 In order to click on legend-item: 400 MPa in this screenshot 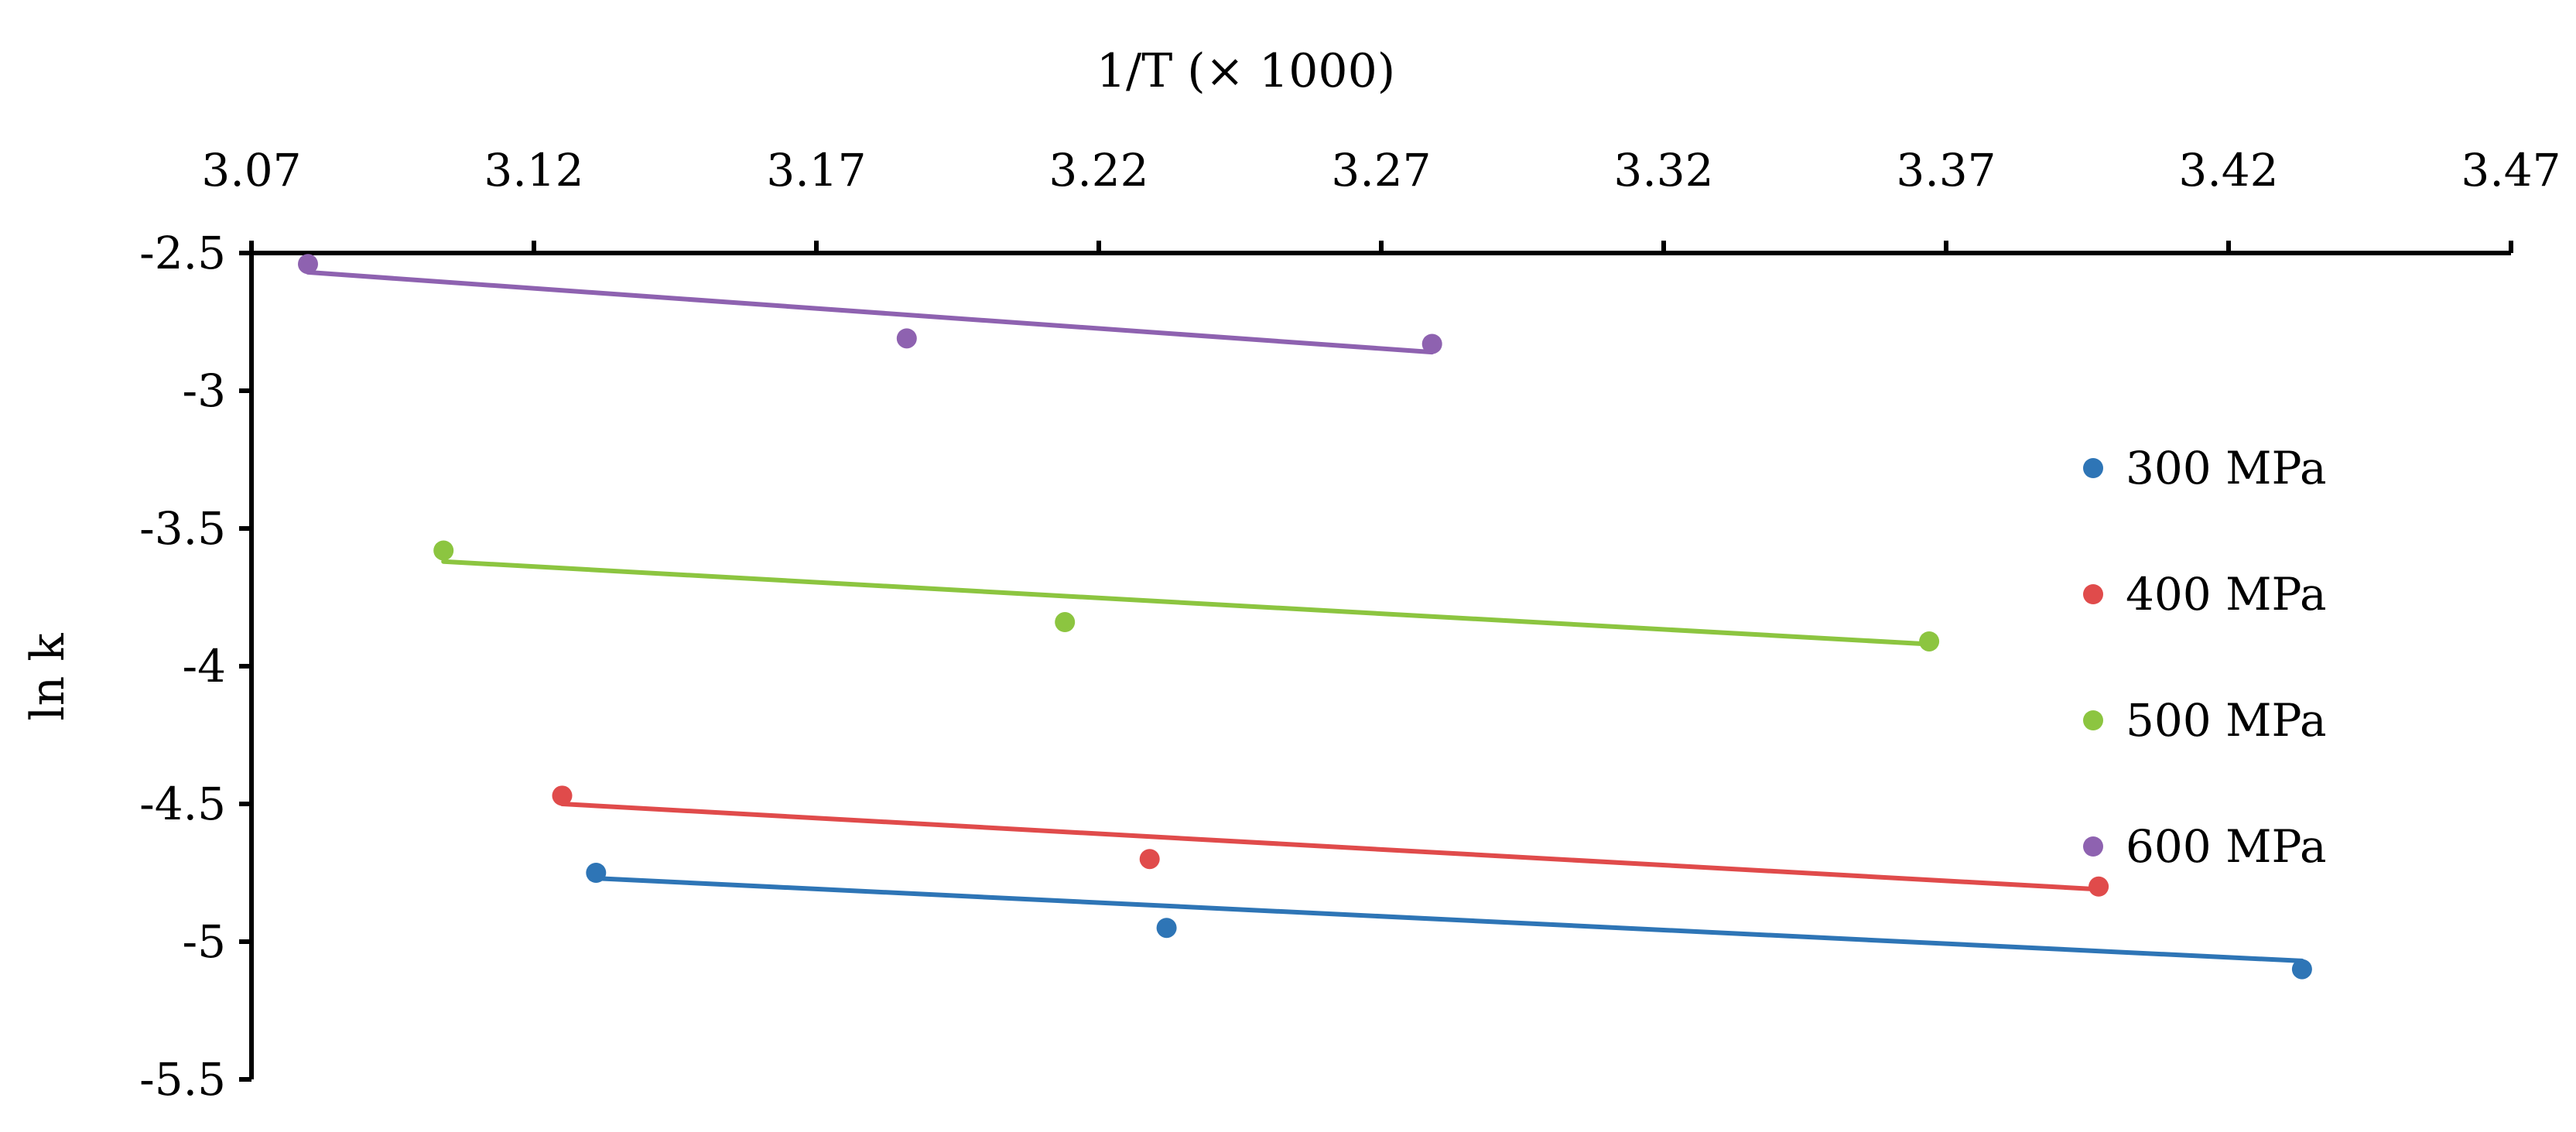, I will do `click(2205, 594)`.